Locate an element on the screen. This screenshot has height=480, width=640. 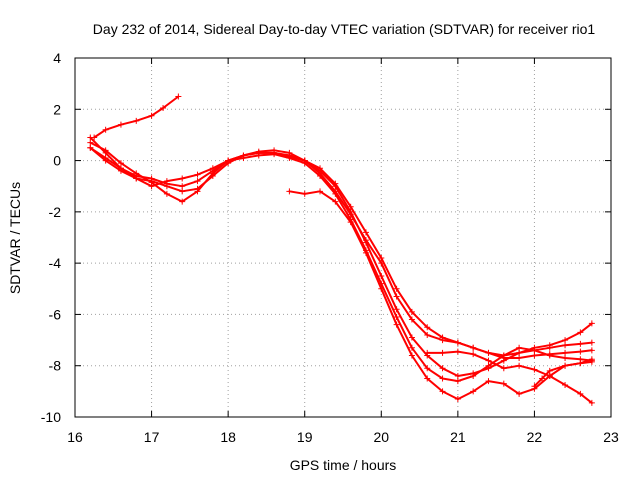
series-track-a is located at coordinates (136, 117).